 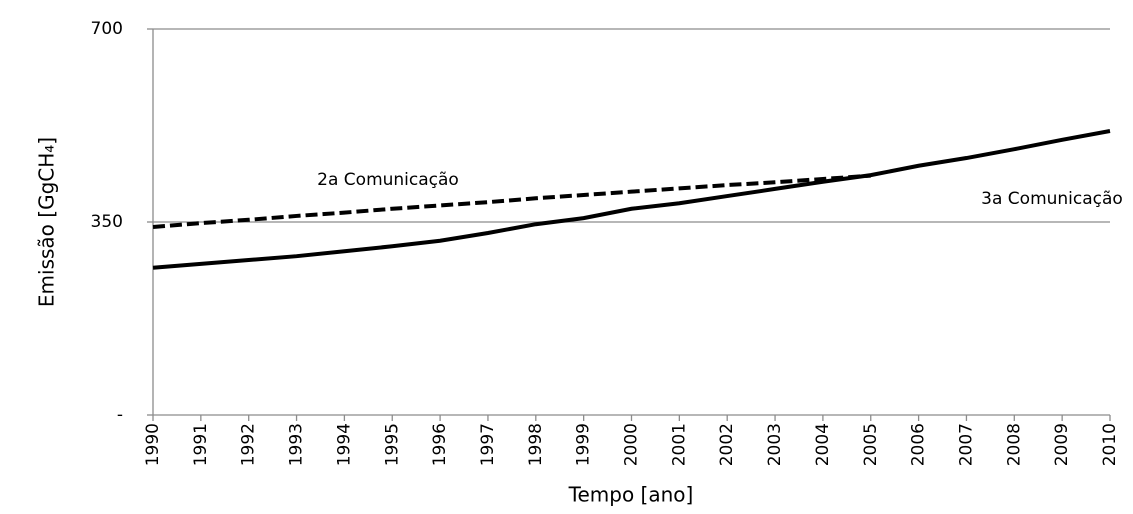 I want to click on x-tick-label: 1994, so click(x=344, y=444).